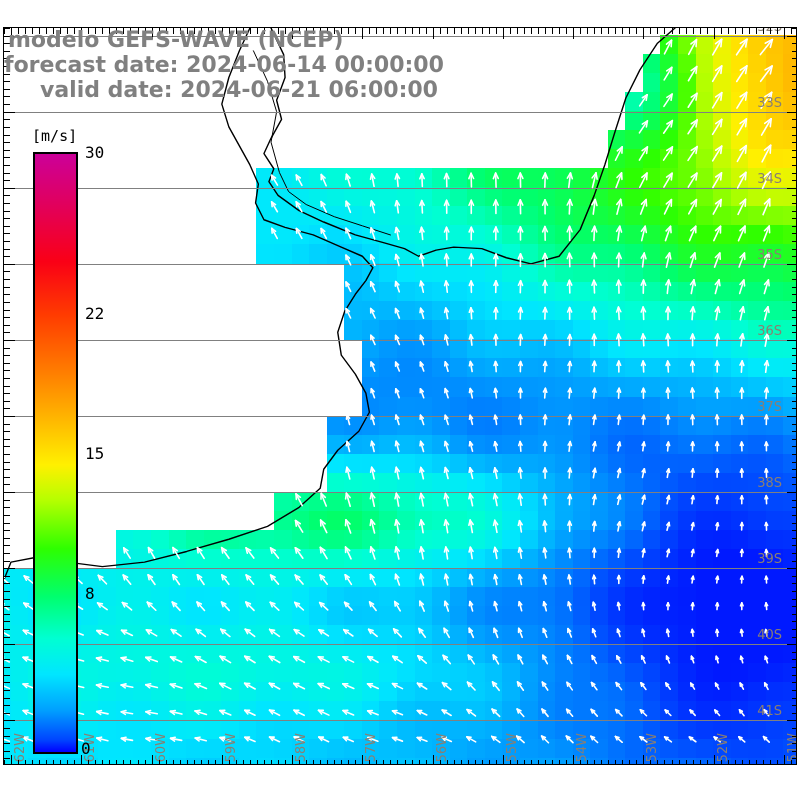 The width and height of the screenshot is (800, 800). I want to click on colorbar-tick: 0, so click(86, 748).